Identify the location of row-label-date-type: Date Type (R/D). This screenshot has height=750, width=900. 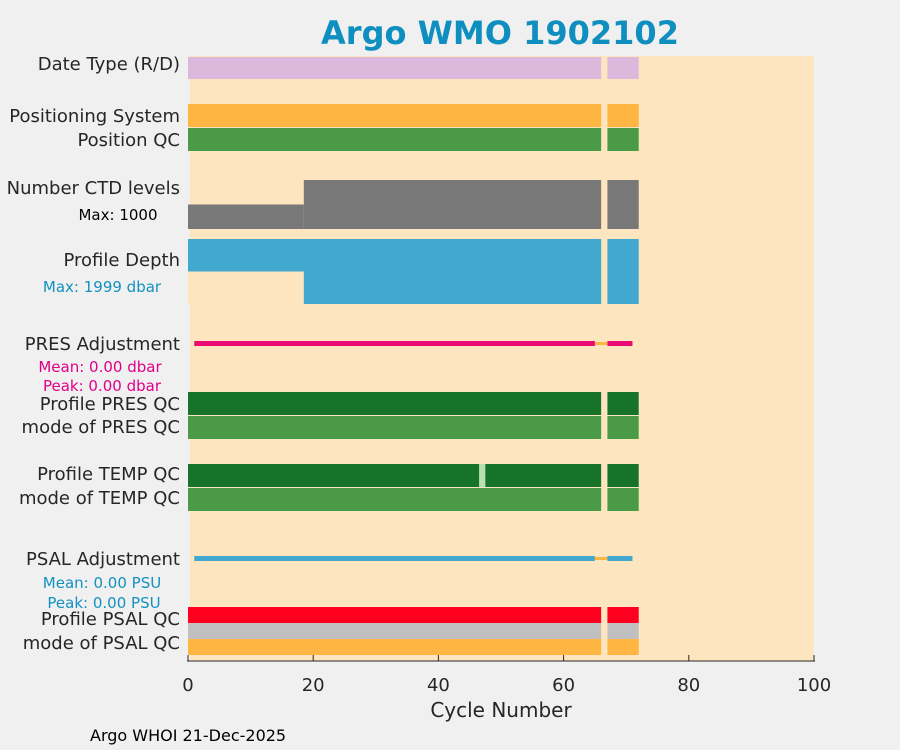
(109, 64).